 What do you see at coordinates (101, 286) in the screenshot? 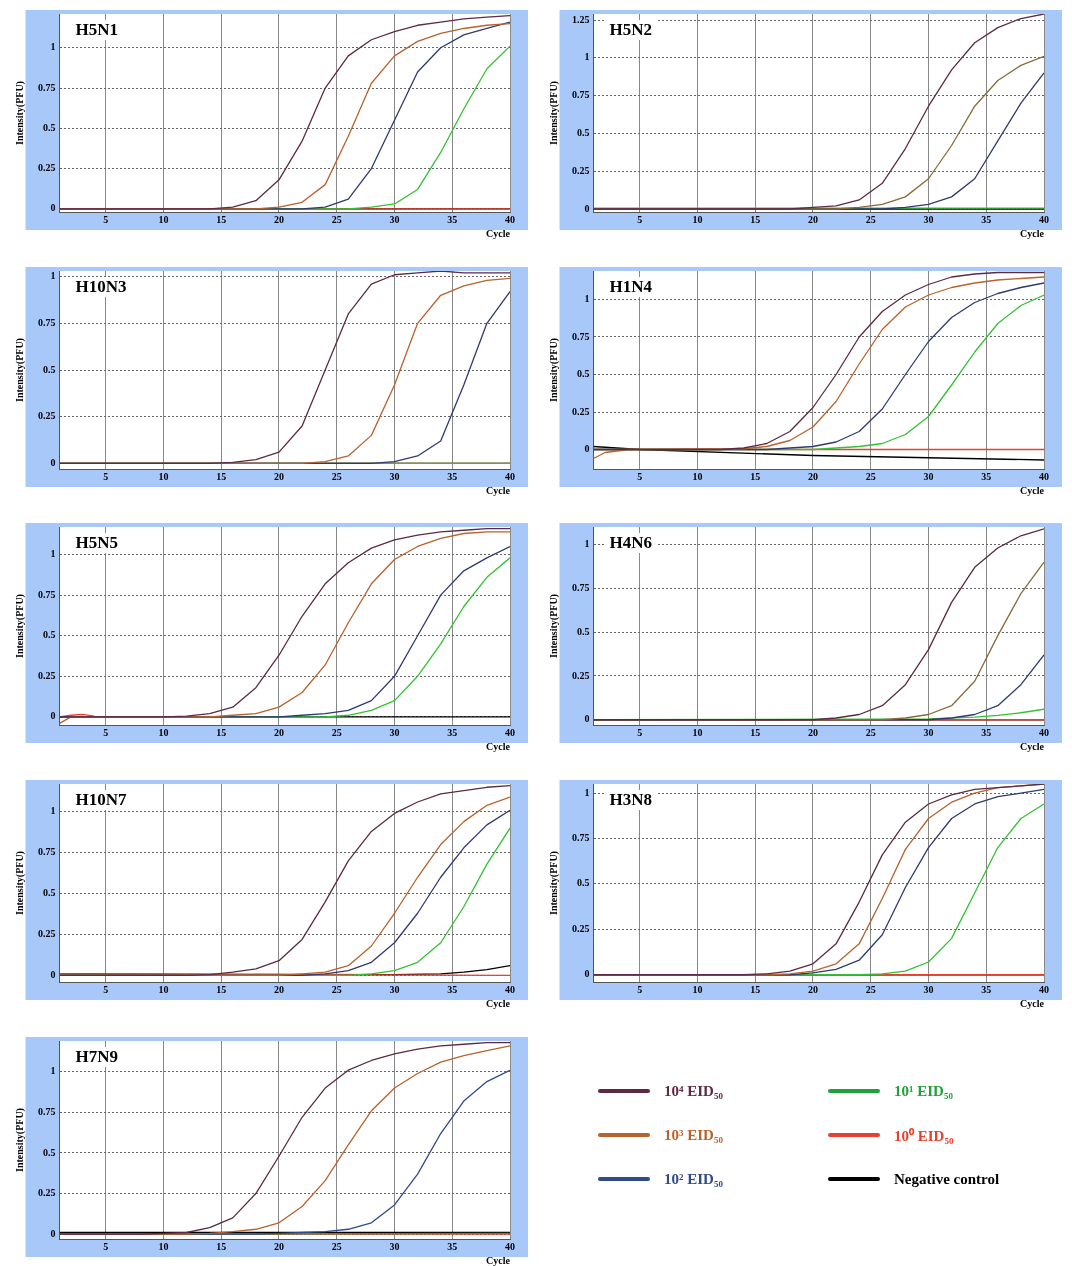
I see `chart-title: H10N3` at bounding box center [101, 286].